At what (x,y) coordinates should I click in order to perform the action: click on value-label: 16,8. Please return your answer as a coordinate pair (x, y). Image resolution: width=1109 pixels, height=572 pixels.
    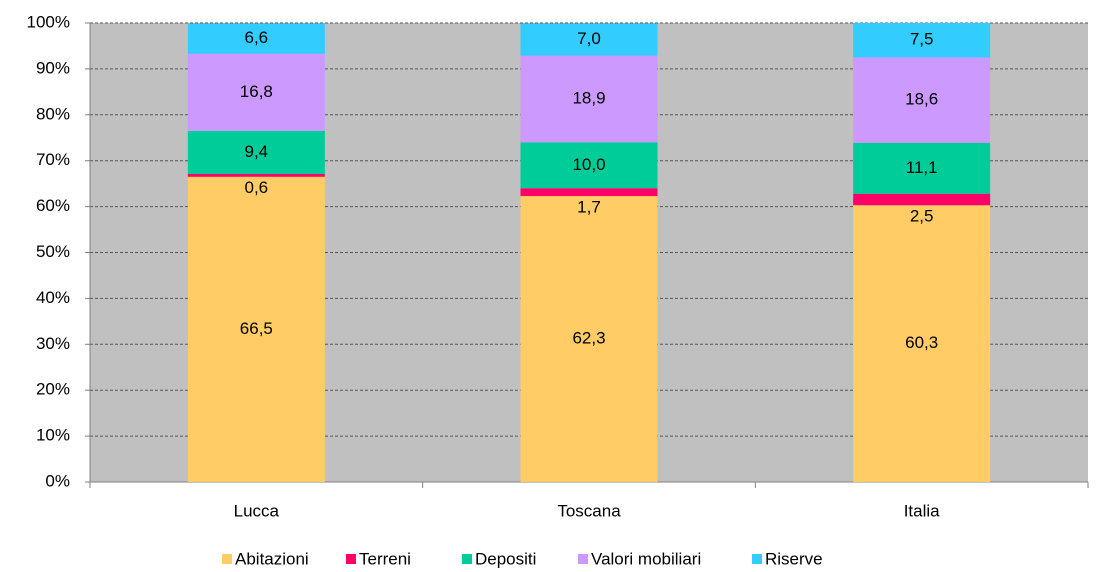
    Looking at the image, I should click on (256, 91).